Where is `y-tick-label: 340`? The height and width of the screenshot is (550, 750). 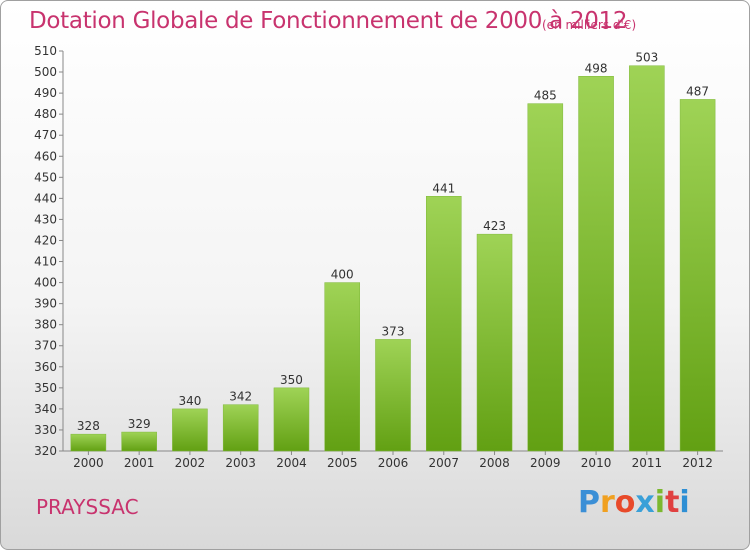
y-tick-label: 340 is located at coordinates (45, 409).